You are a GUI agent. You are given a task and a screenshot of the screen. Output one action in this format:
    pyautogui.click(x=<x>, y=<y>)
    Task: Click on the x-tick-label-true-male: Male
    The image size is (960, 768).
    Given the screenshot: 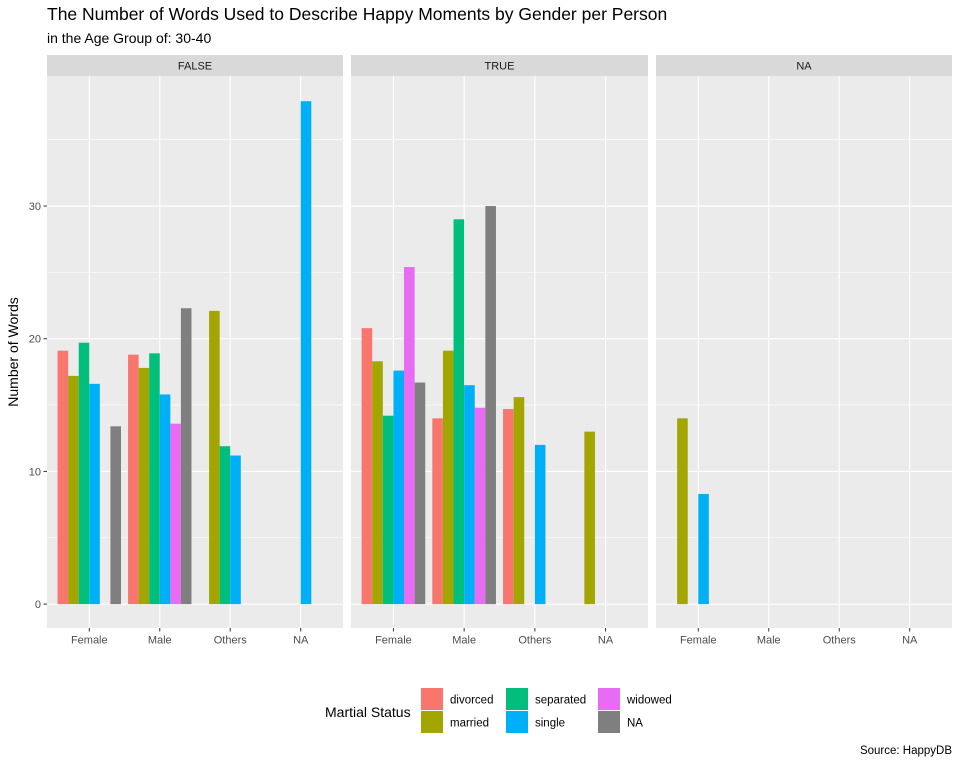 What is the action you would take?
    pyautogui.click(x=464, y=641)
    